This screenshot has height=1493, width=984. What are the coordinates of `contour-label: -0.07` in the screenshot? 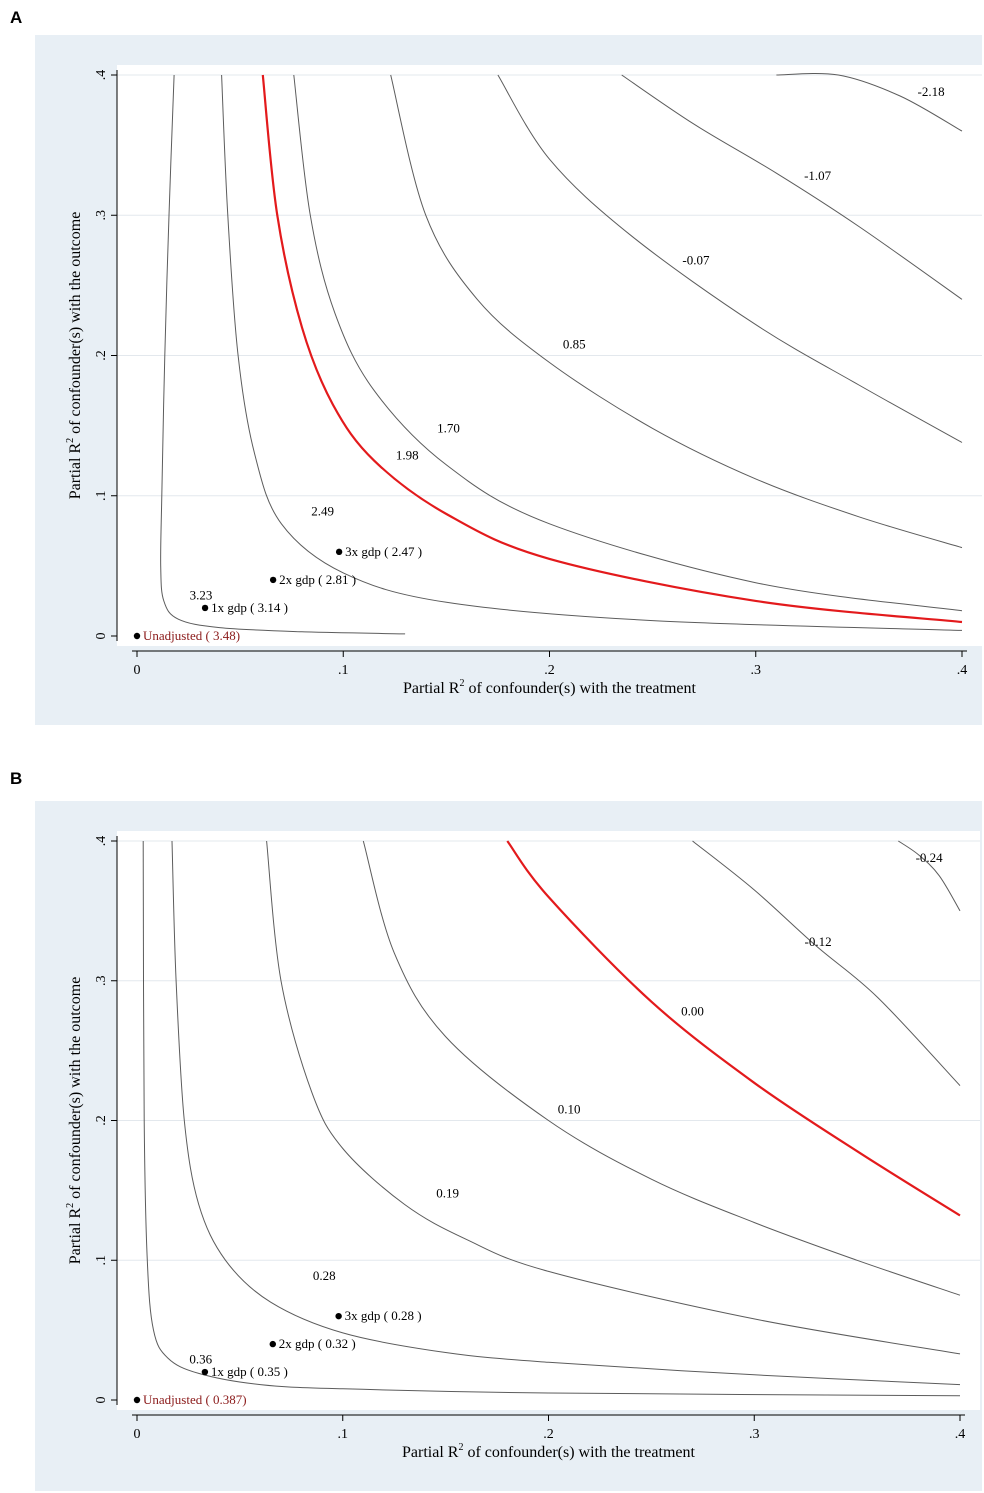 It's located at (696, 259).